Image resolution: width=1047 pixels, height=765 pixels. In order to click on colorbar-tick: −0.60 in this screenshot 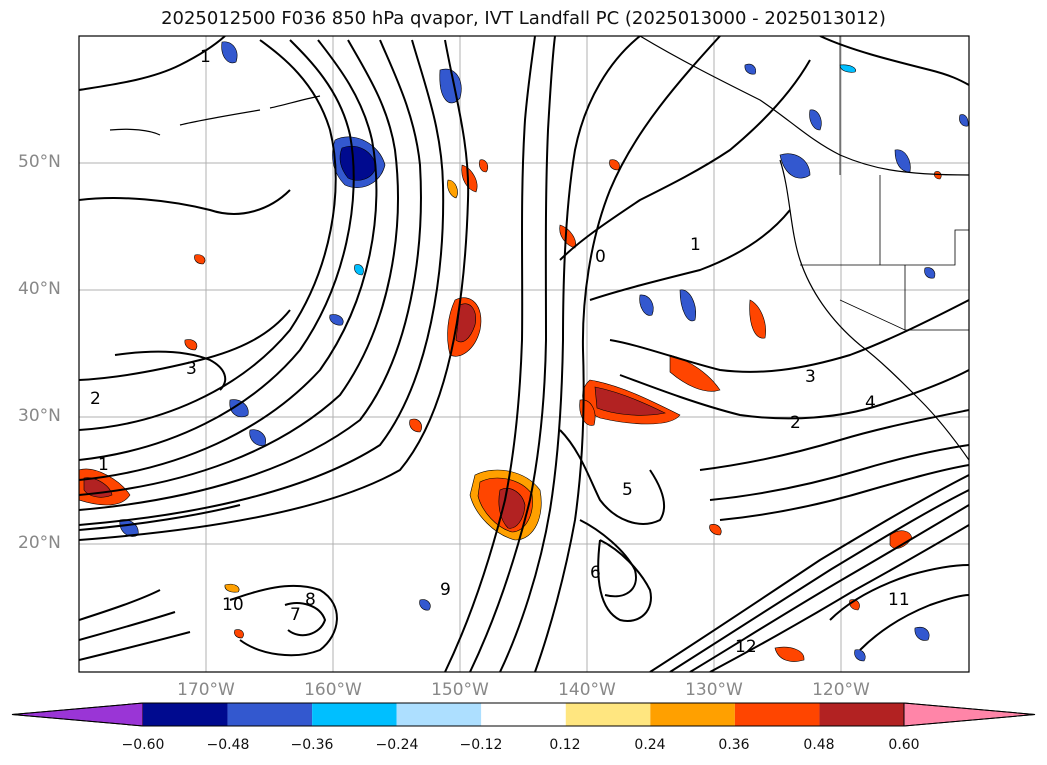, I will do `click(143, 745)`.